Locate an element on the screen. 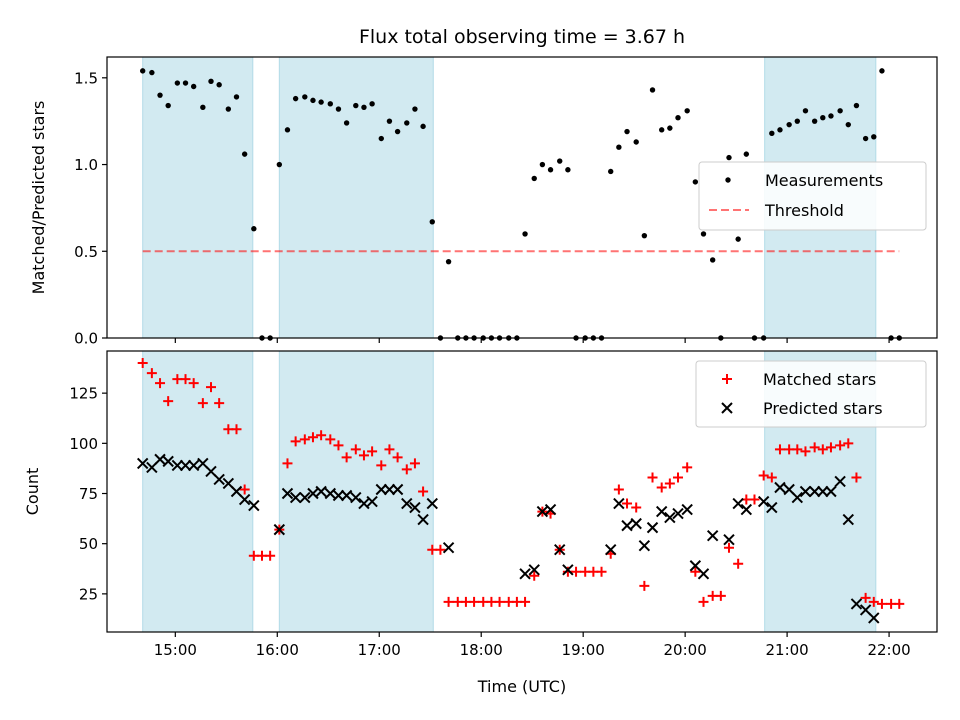 The height and width of the screenshot is (720, 960). legend-measurement-marker is located at coordinates (728, 180).